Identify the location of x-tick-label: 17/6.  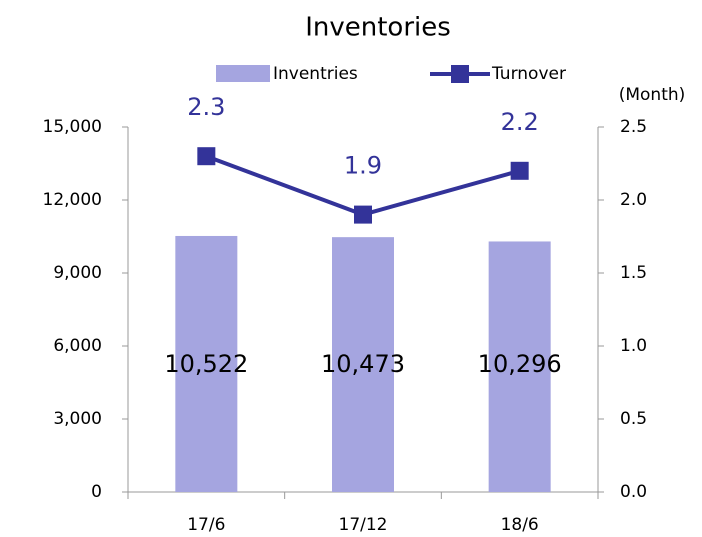
(206, 525).